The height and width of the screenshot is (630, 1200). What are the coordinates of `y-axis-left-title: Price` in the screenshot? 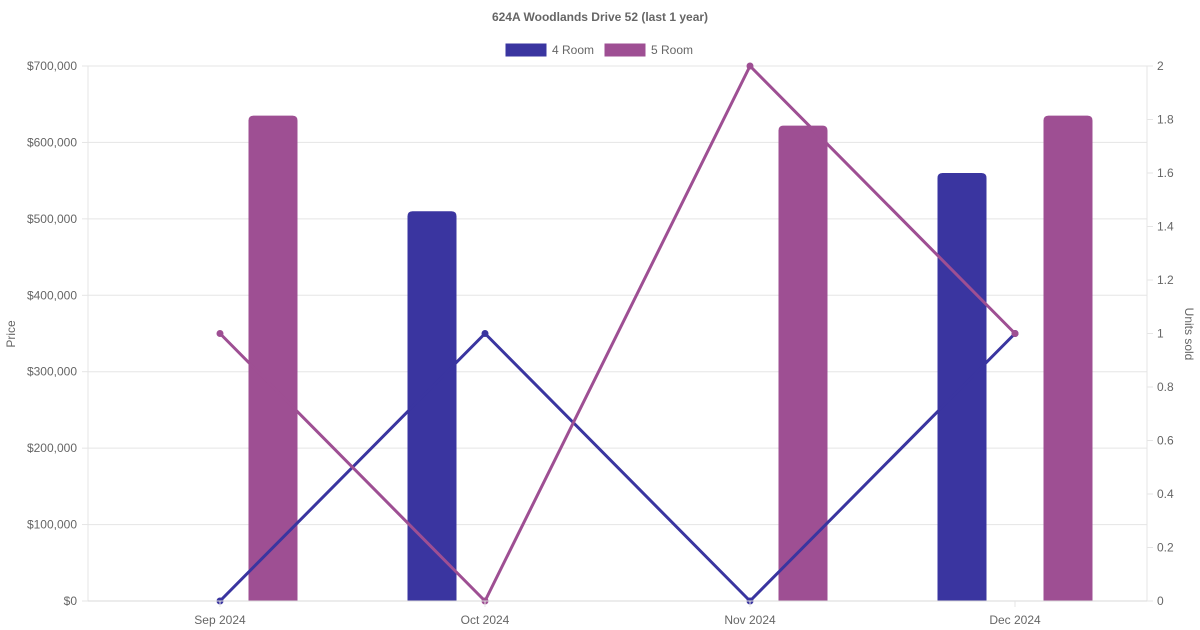 It's located at (11, 334).